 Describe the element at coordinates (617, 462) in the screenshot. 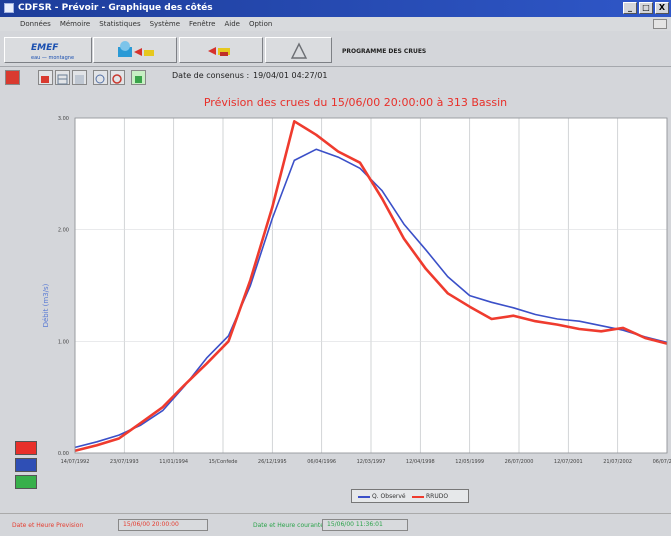

I see `x-tick-label: 21/07/2002` at that location.